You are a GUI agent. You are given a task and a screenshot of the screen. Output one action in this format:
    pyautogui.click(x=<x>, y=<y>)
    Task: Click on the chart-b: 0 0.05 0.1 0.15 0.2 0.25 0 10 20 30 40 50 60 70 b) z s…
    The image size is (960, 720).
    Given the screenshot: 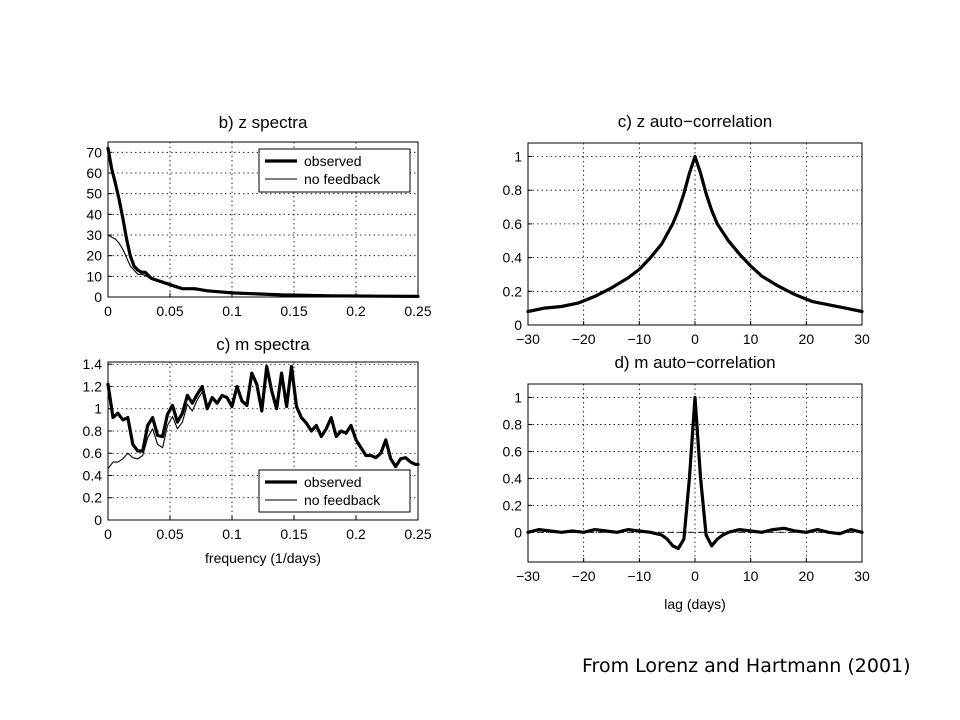 What is the action you would take?
    pyautogui.click(x=258, y=216)
    